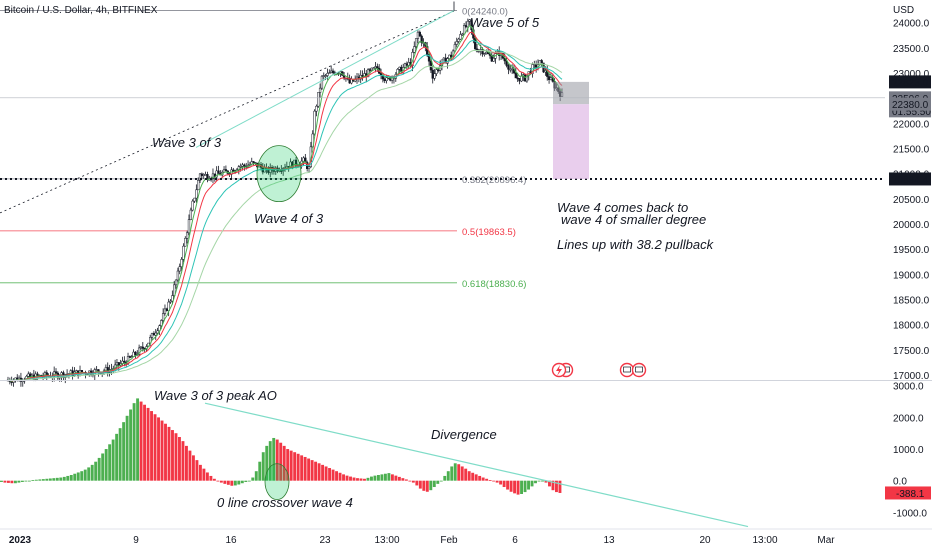 The height and width of the screenshot is (550, 932). What do you see at coordinates (476, 465) in the screenshot?
I see `divergence-line` at bounding box center [476, 465].